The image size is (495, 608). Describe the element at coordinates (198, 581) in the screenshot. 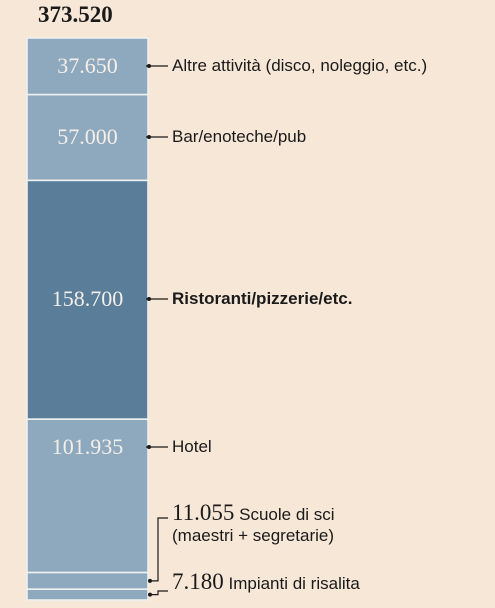

I see `value-label: 7.180` at that location.